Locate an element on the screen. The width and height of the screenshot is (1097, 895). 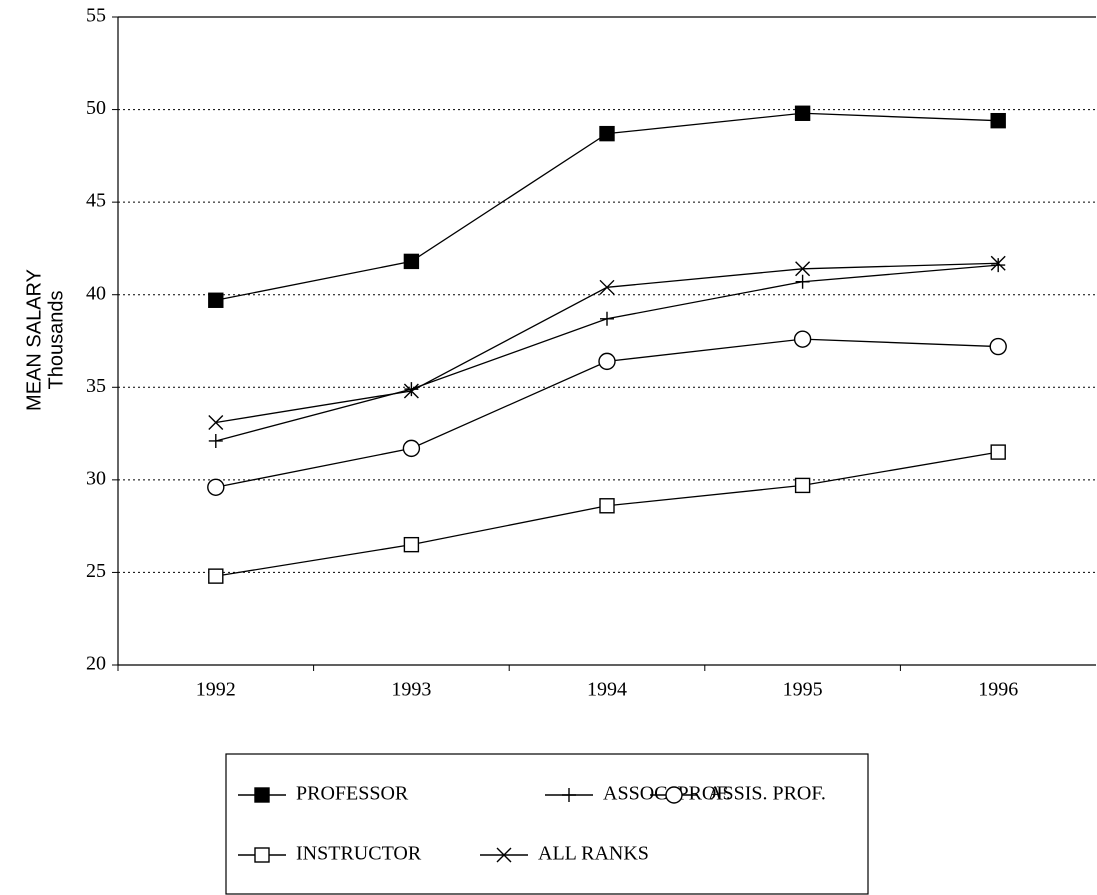
legend-label: ALL RANKS is located at coordinates (593, 854).